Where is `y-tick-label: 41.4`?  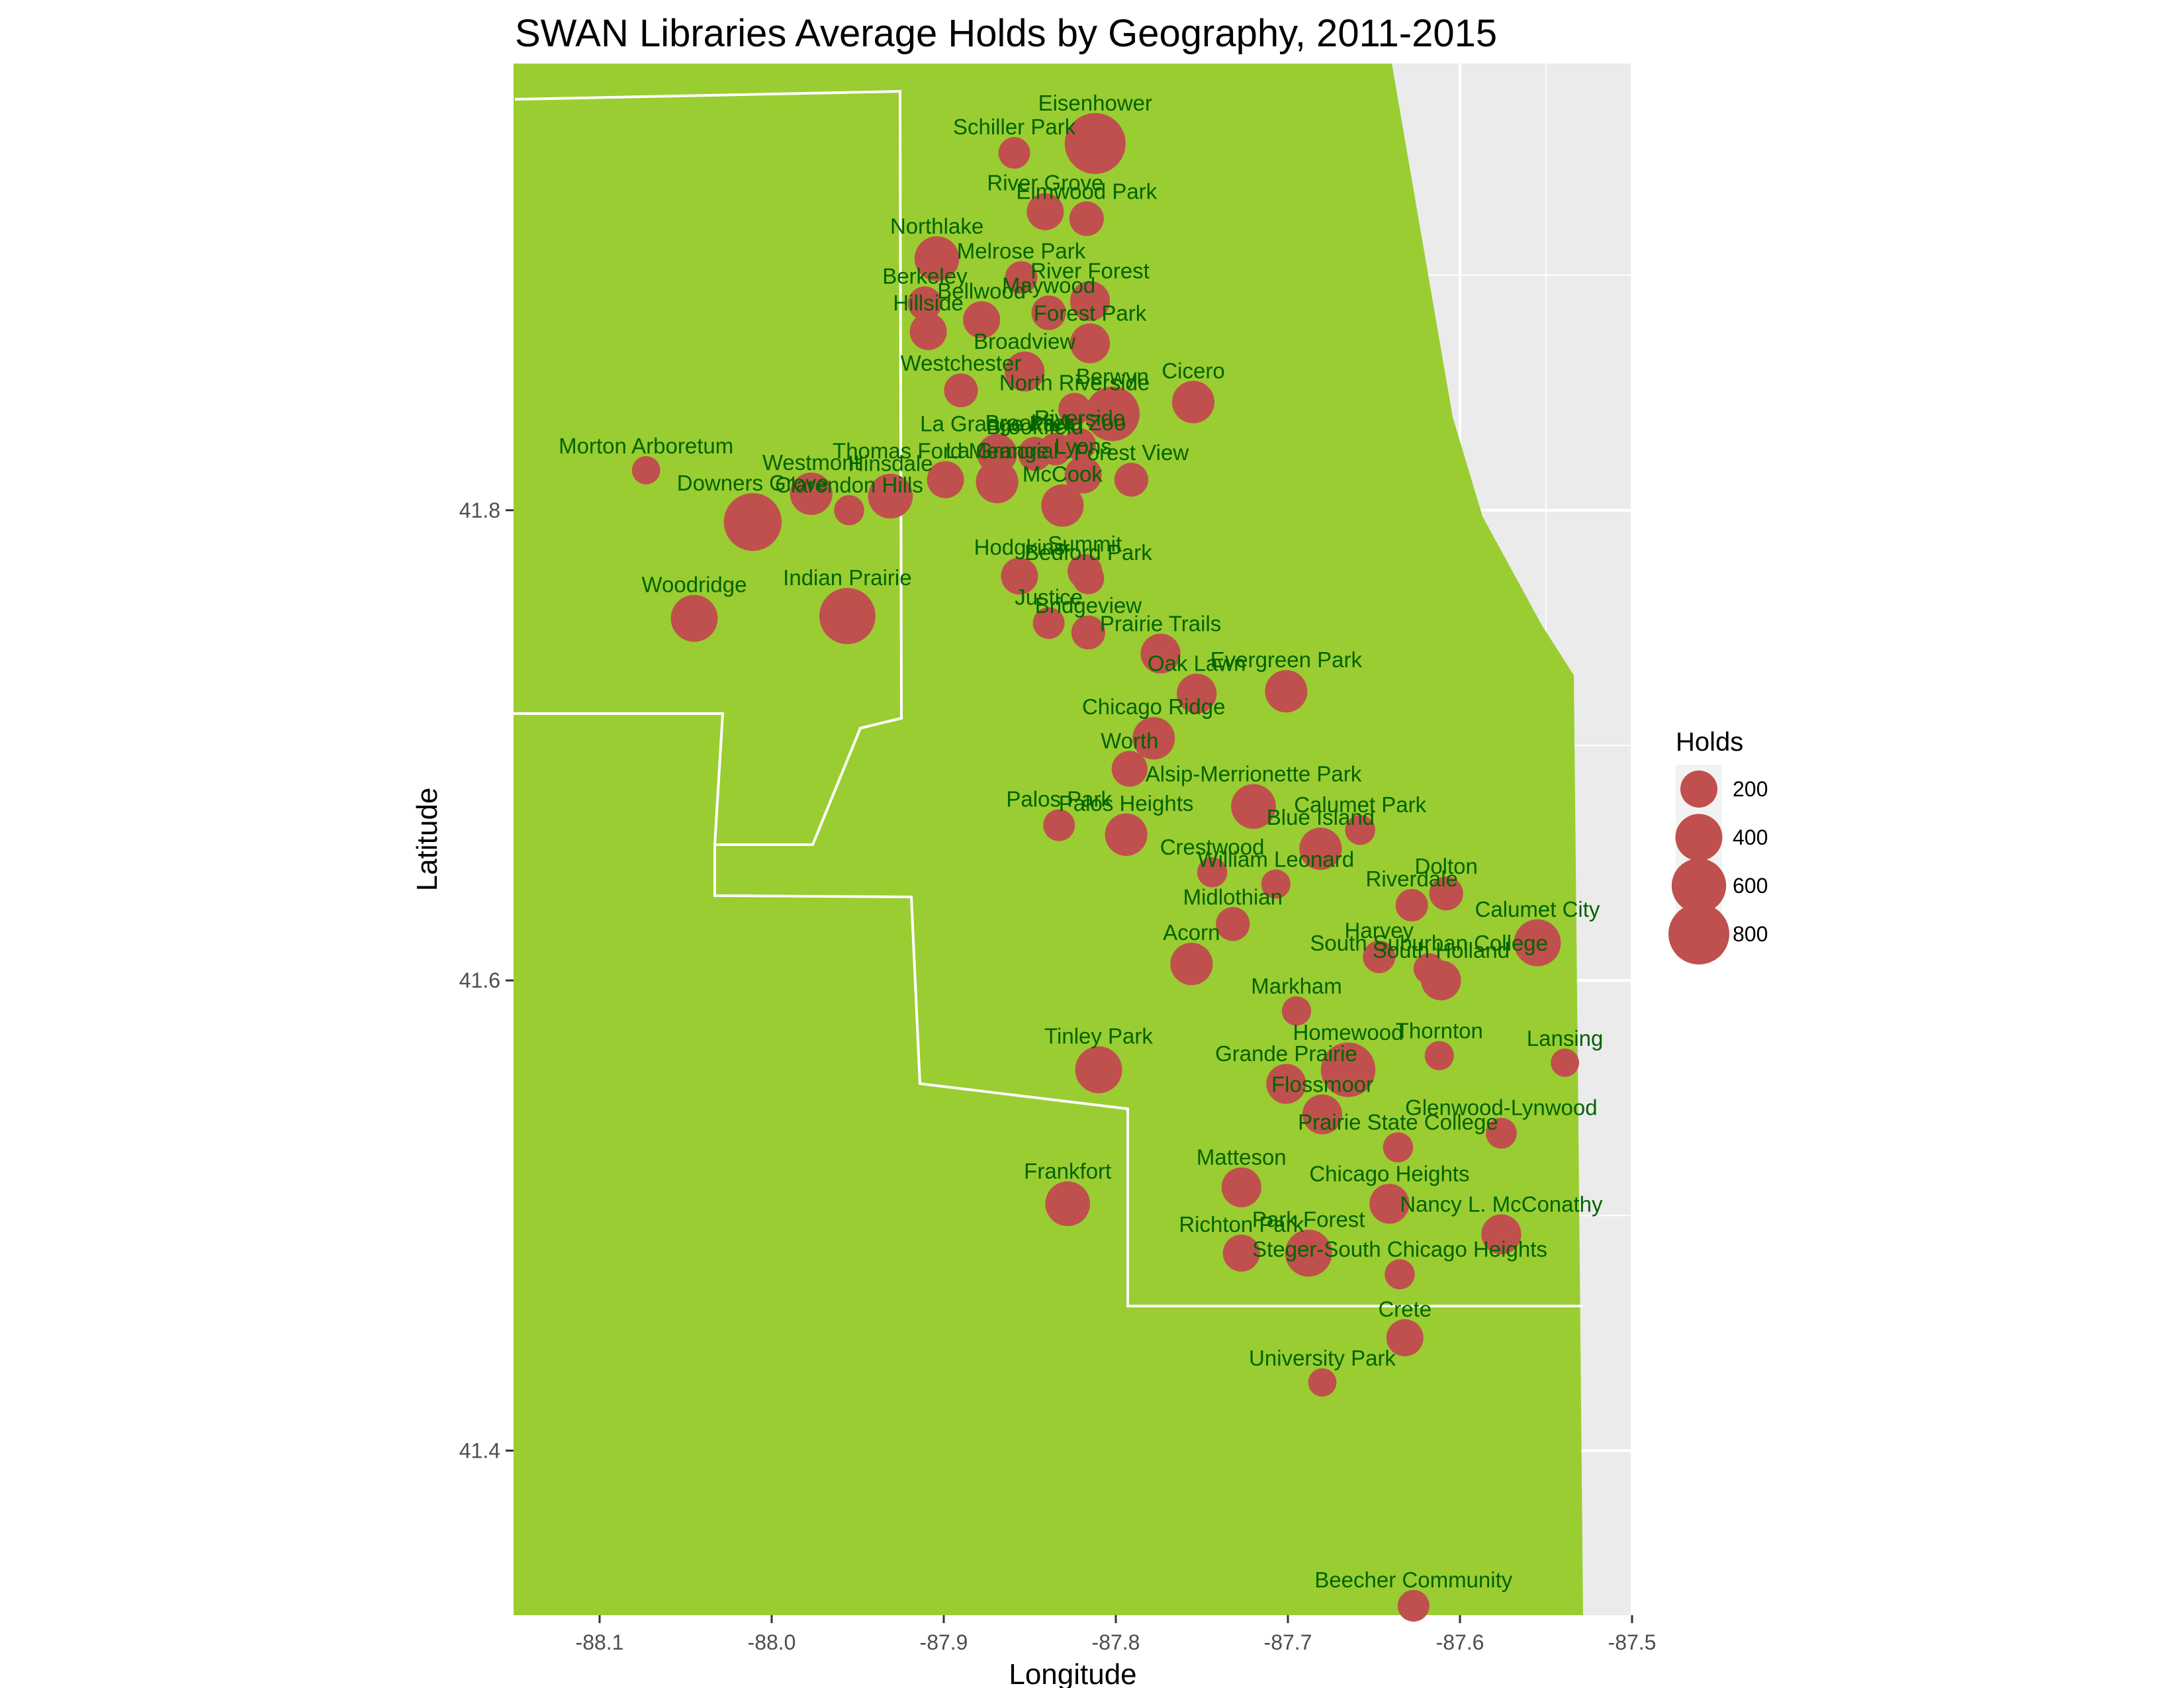
y-tick-label: 41.4 is located at coordinates (479, 1450).